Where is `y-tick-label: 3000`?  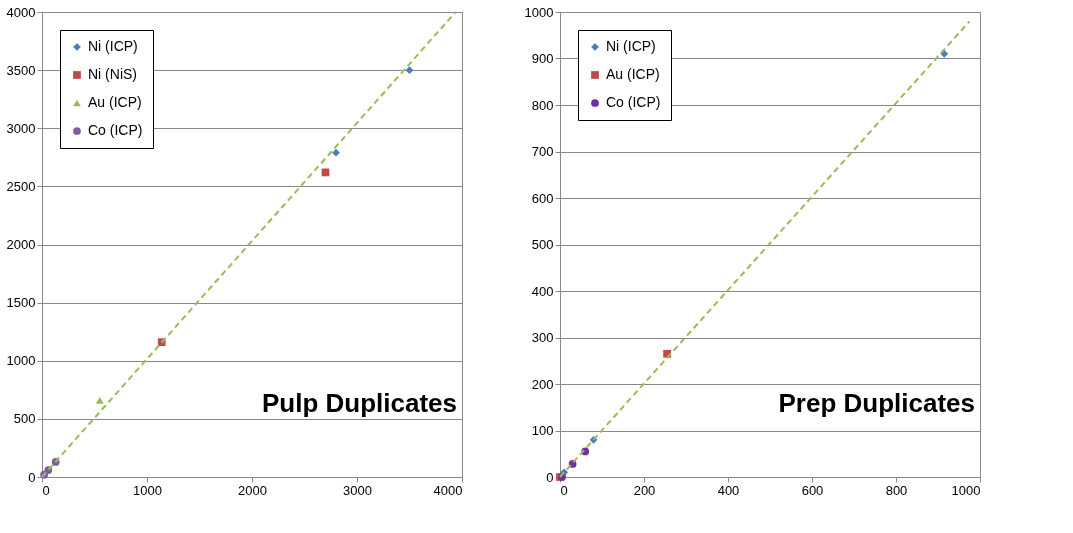
y-tick-label: 3000 is located at coordinates (21, 128).